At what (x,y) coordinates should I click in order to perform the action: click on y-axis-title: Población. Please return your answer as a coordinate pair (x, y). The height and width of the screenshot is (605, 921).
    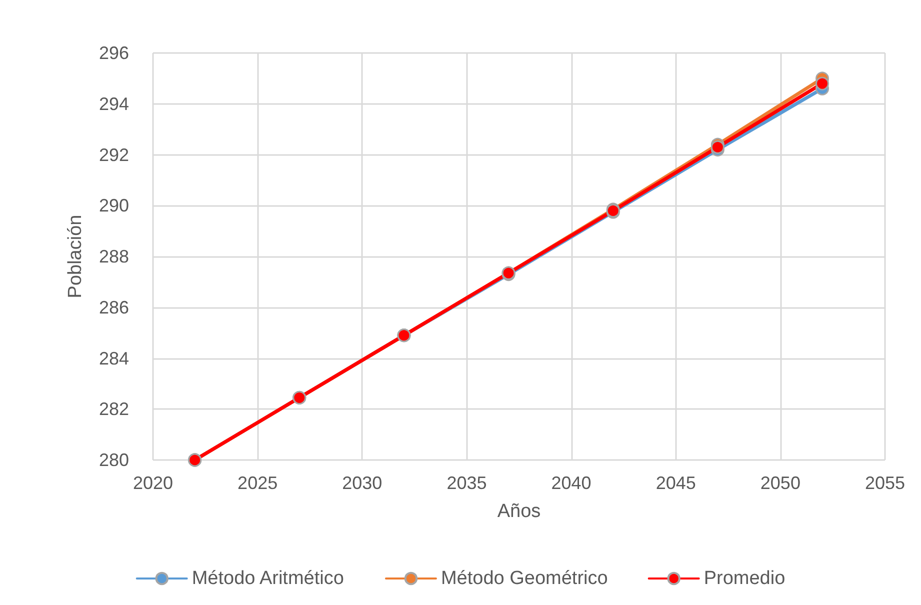
    Looking at the image, I should click on (75, 256).